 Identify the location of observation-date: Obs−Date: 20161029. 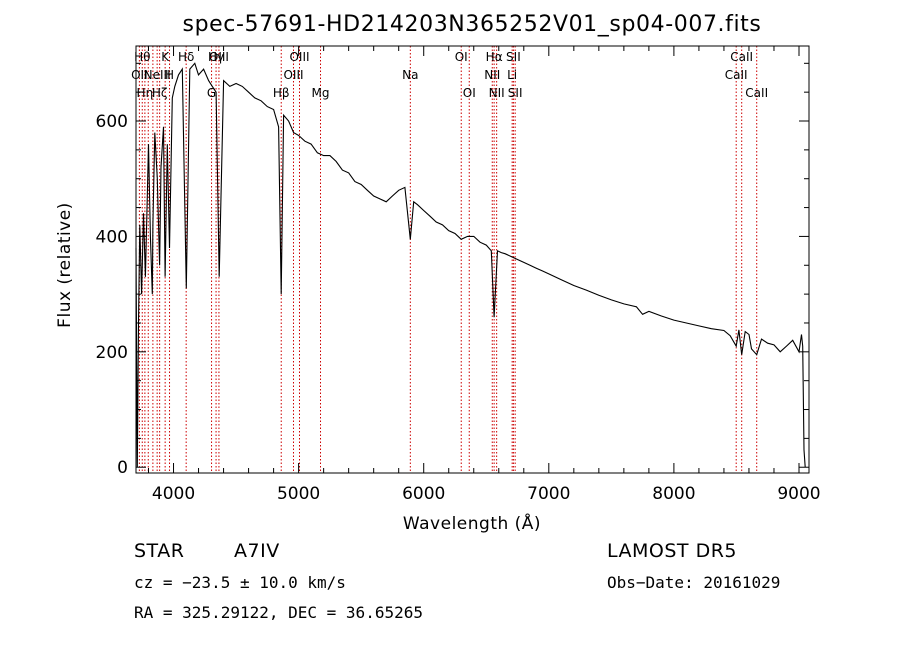
(694, 582).